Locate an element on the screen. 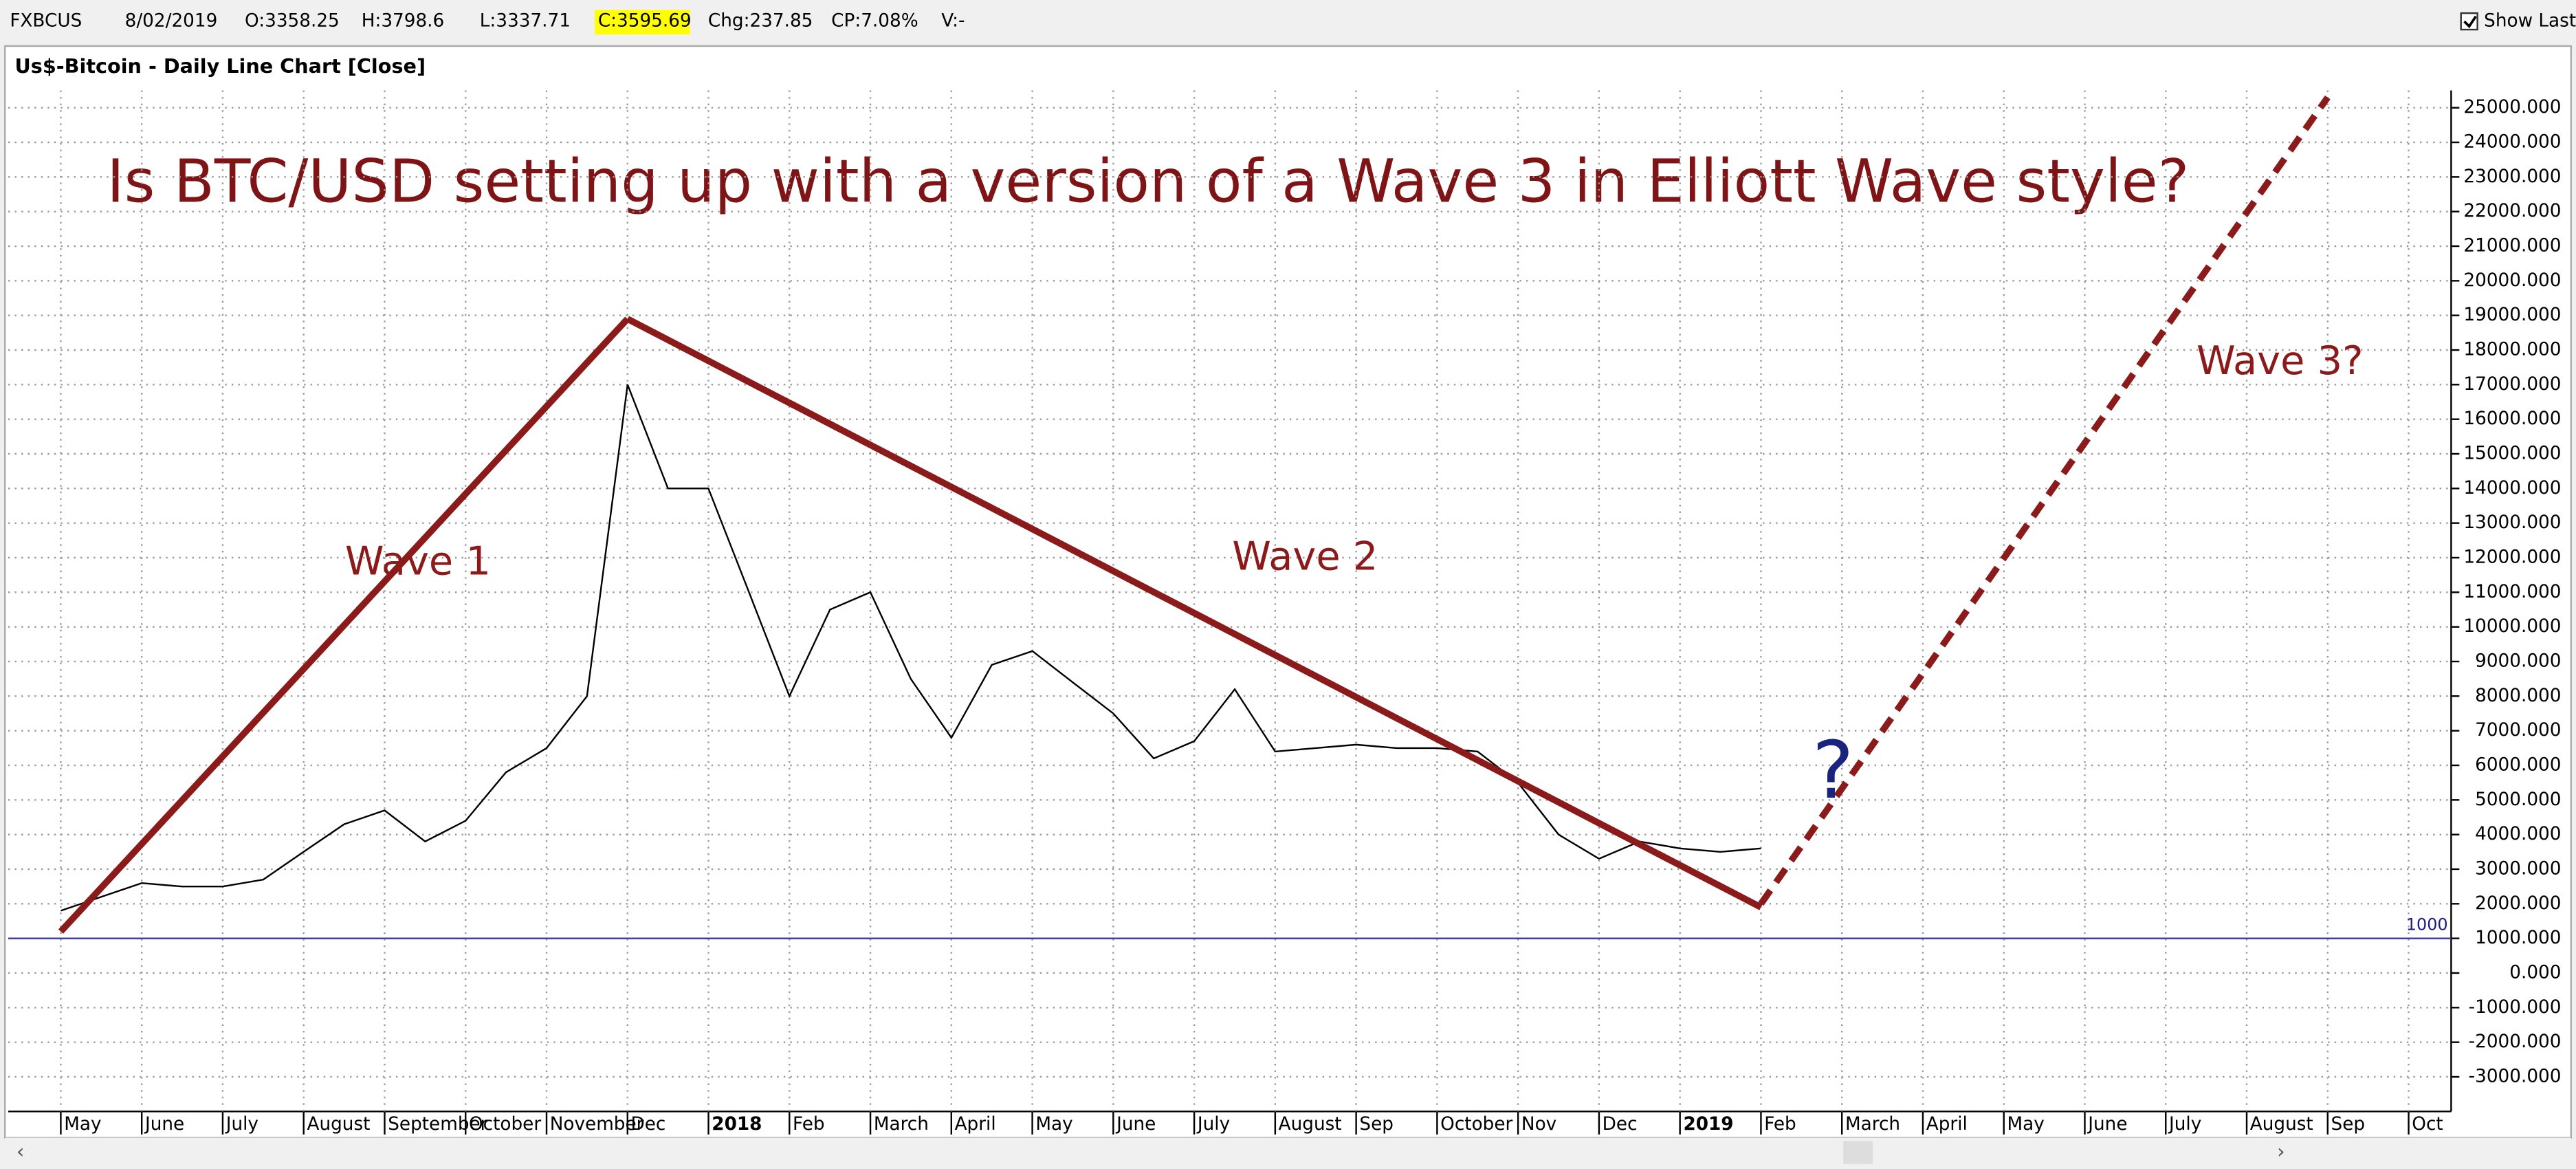  y-tick-label: 22000.000 is located at coordinates (2512, 211).